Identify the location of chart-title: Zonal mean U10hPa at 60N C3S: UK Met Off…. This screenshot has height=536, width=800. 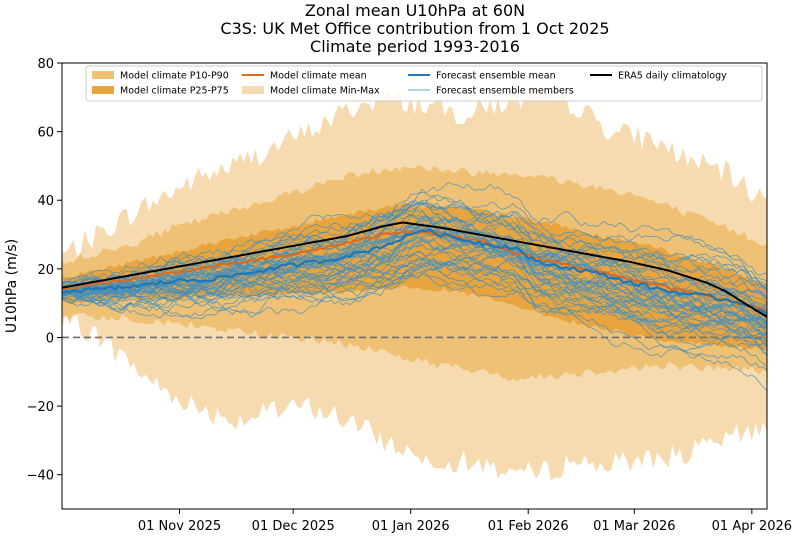
(414, 28).